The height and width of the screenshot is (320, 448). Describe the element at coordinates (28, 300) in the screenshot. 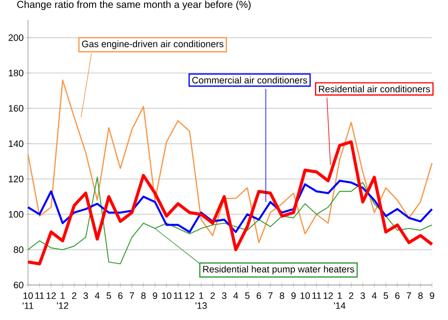

I see `x-tick-label: 10 '11` at that location.